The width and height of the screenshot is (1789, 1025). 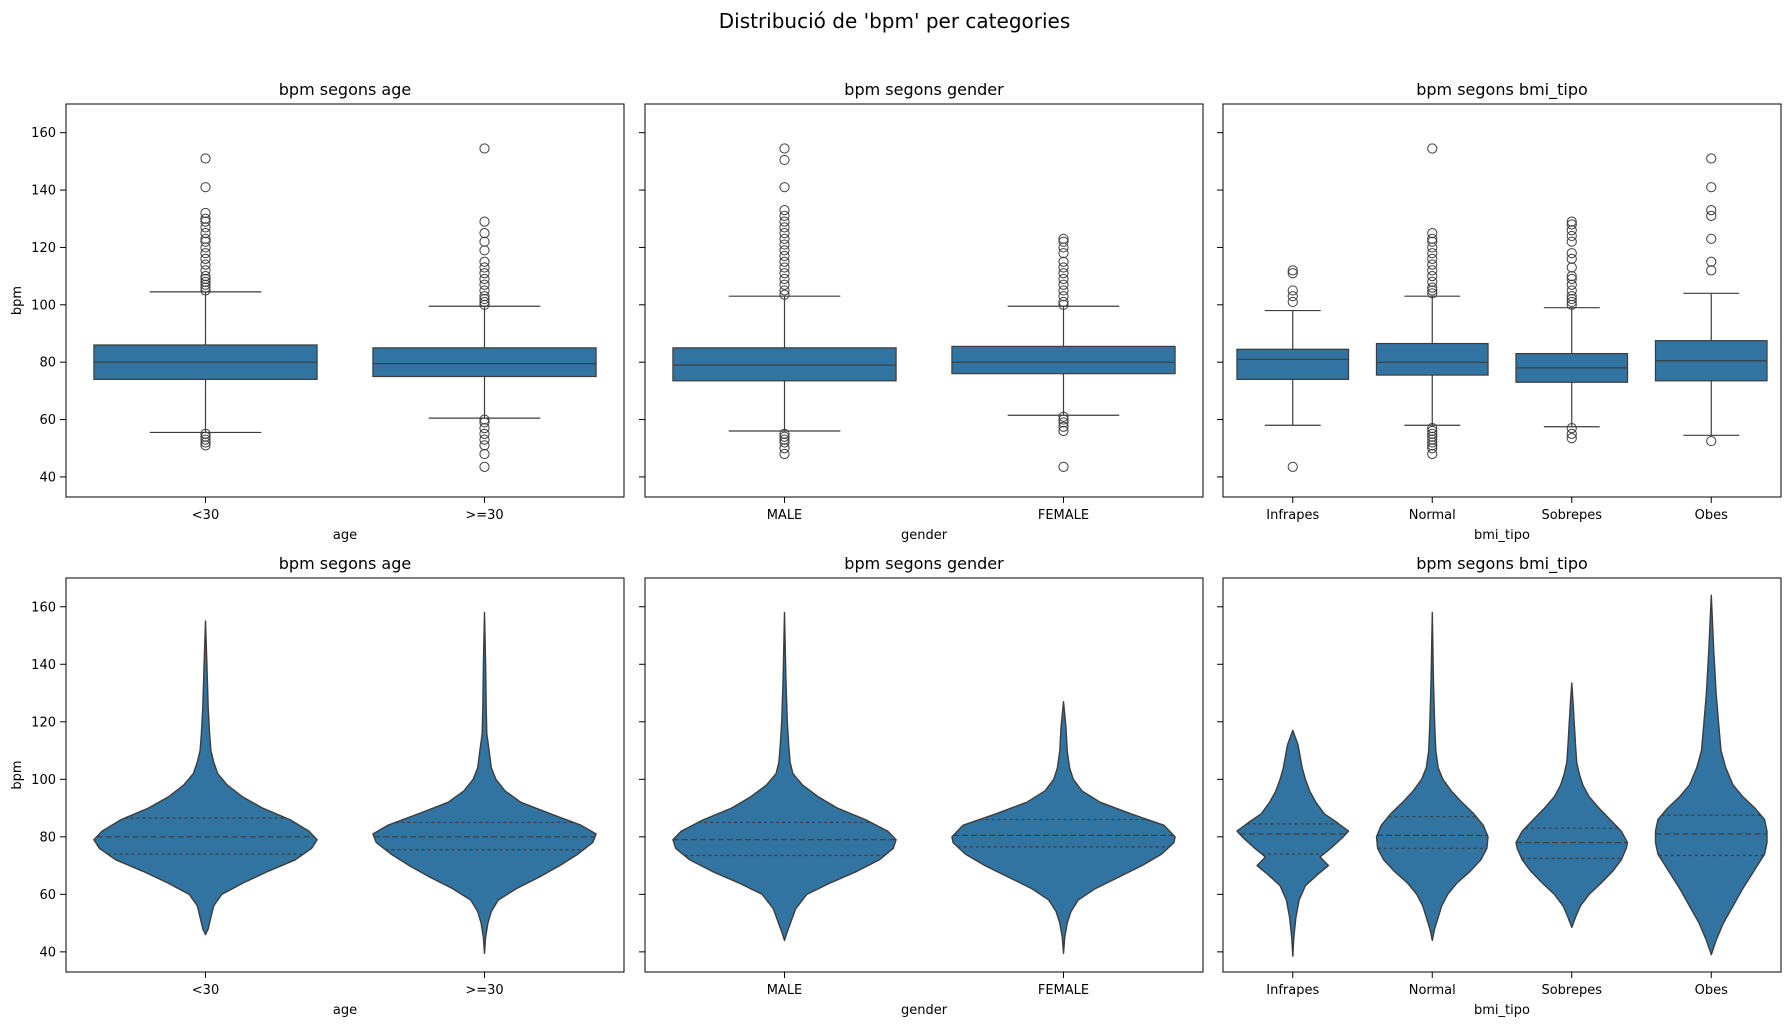 I want to click on box-iqr, so click(x=784, y=364).